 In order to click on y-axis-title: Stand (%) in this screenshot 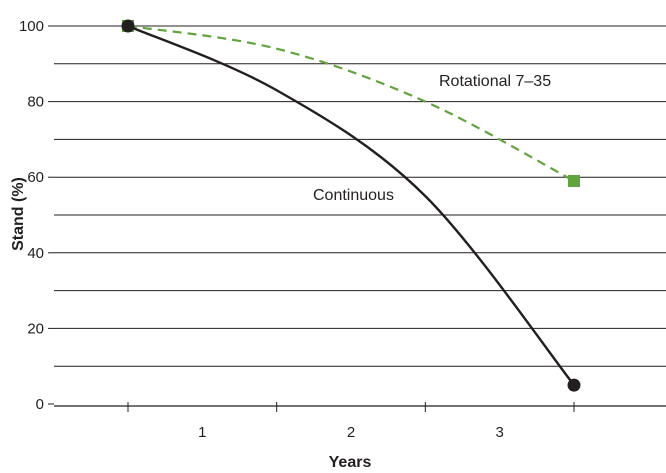, I will do `click(18, 214)`.